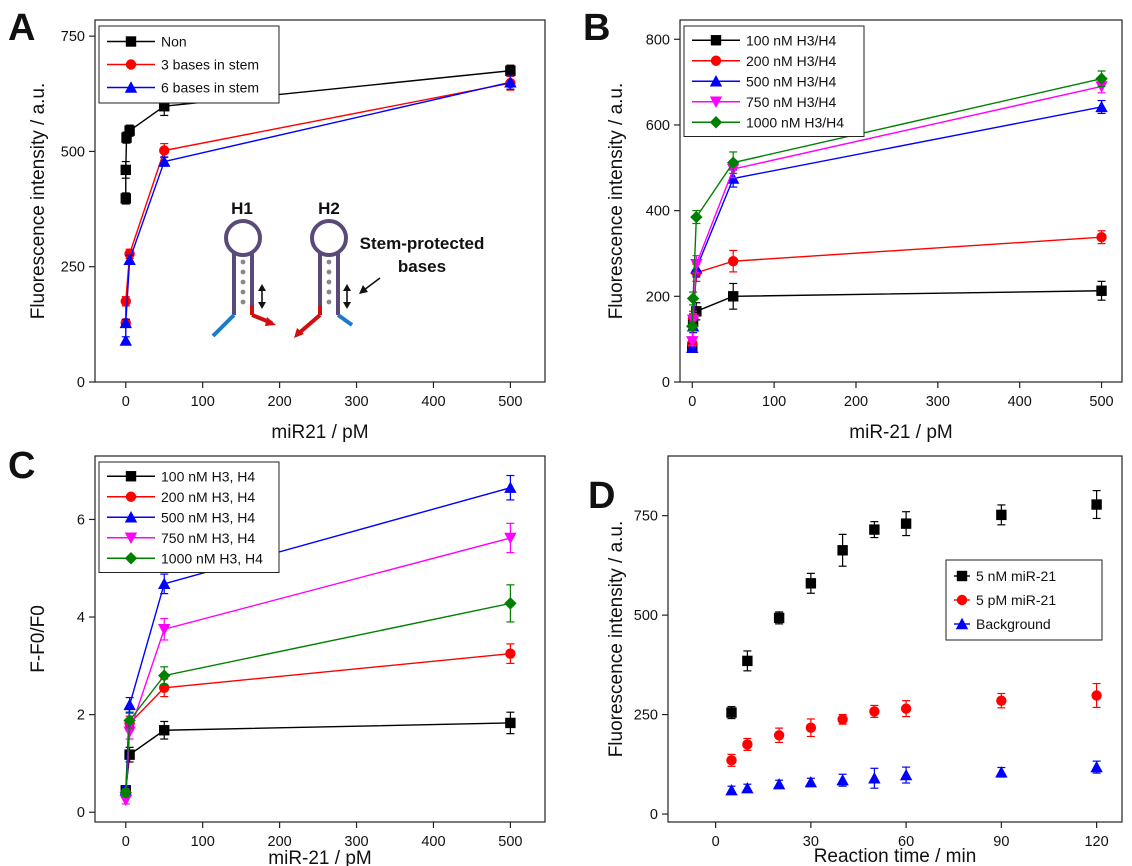  I want to click on panel-a-ylabel: Fluorescence intensity / a.u., so click(38, 201).